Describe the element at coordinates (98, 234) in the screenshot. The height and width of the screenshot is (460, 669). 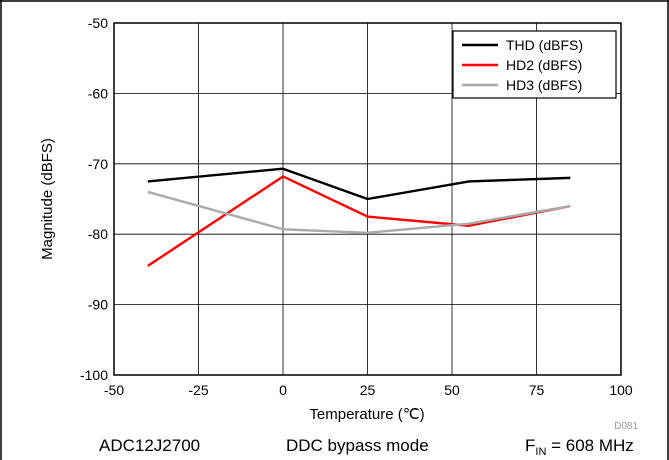
I see `y-tick-label: -80` at that location.